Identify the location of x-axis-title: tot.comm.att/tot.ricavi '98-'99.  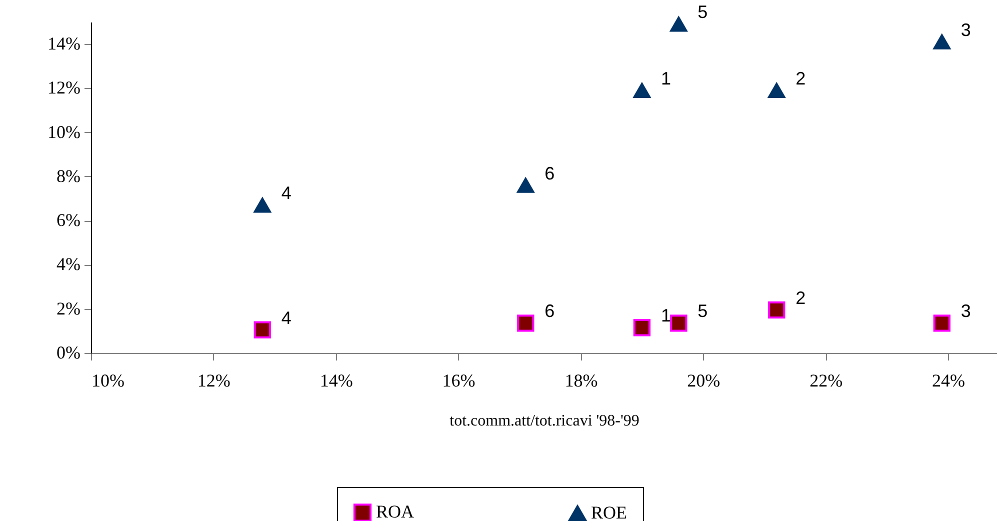
(545, 421).